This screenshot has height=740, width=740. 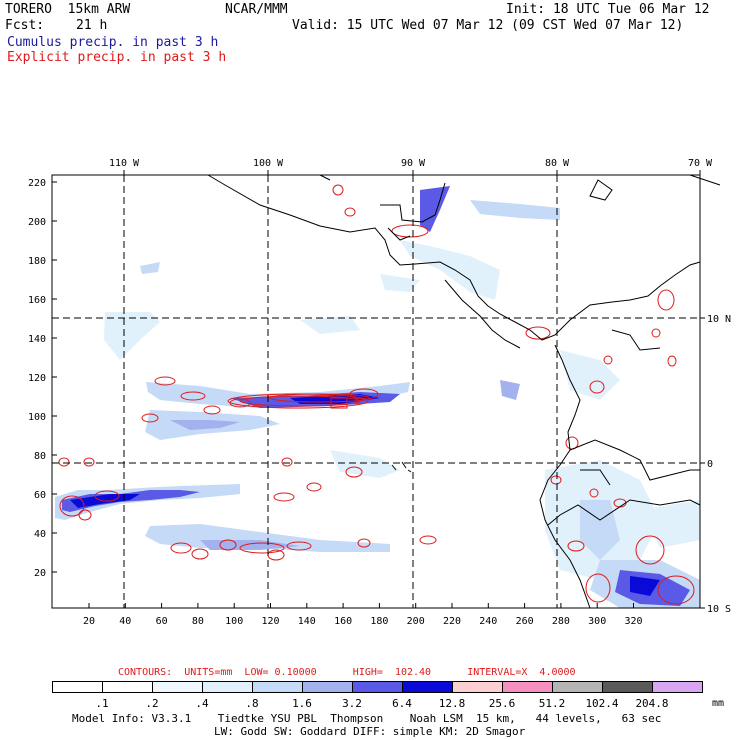 What do you see at coordinates (37, 222) in the screenshot?
I see `y-tick-label: 200` at bounding box center [37, 222].